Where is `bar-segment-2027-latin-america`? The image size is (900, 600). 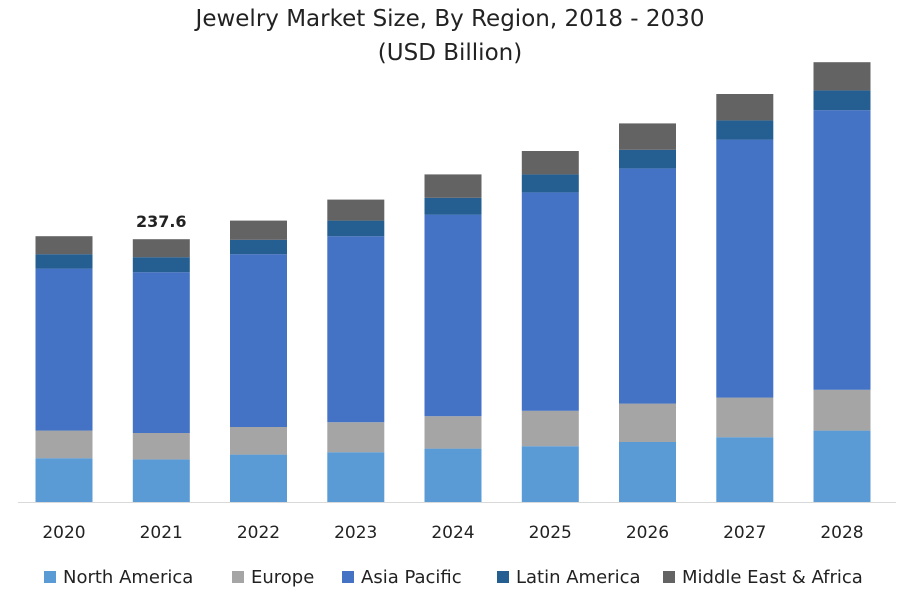 bar-segment-2027-latin-america is located at coordinates (745, 130).